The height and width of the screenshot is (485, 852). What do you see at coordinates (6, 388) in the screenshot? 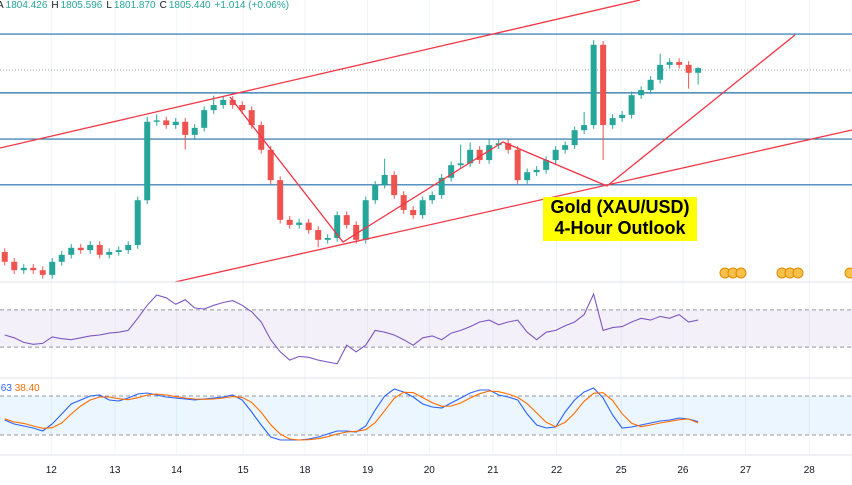
I see `stoch-k-value: .63` at bounding box center [6, 388].